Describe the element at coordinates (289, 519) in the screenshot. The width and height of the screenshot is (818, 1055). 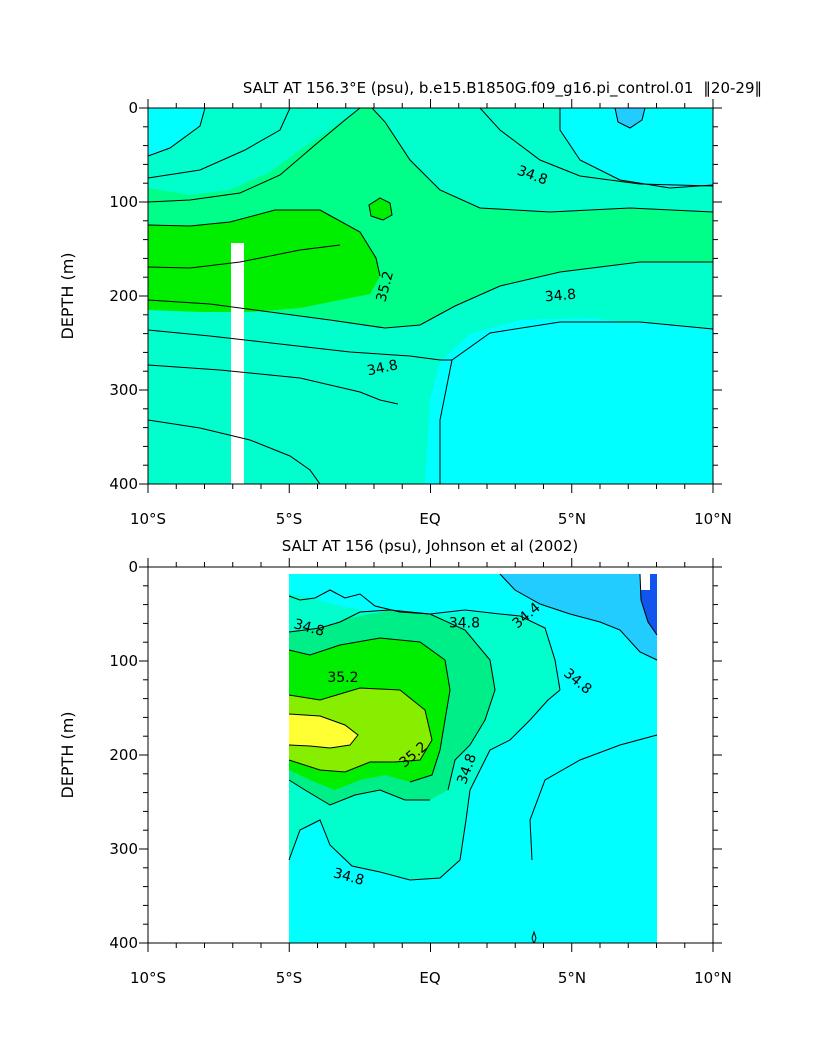
I see `panel1-x-tick-label: 5°S` at that location.